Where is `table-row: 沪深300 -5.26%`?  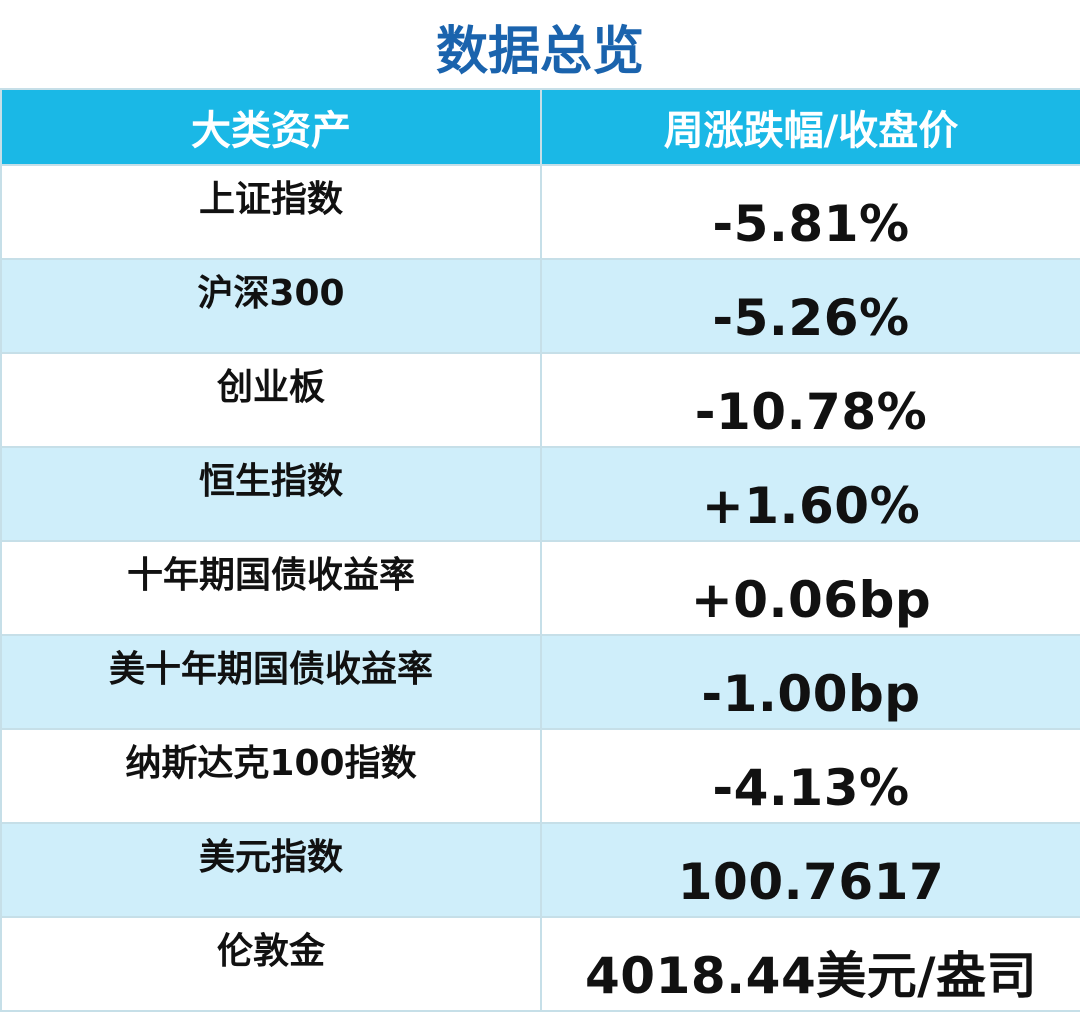 table-row: 沪深300 -5.26% is located at coordinates (540, 306).